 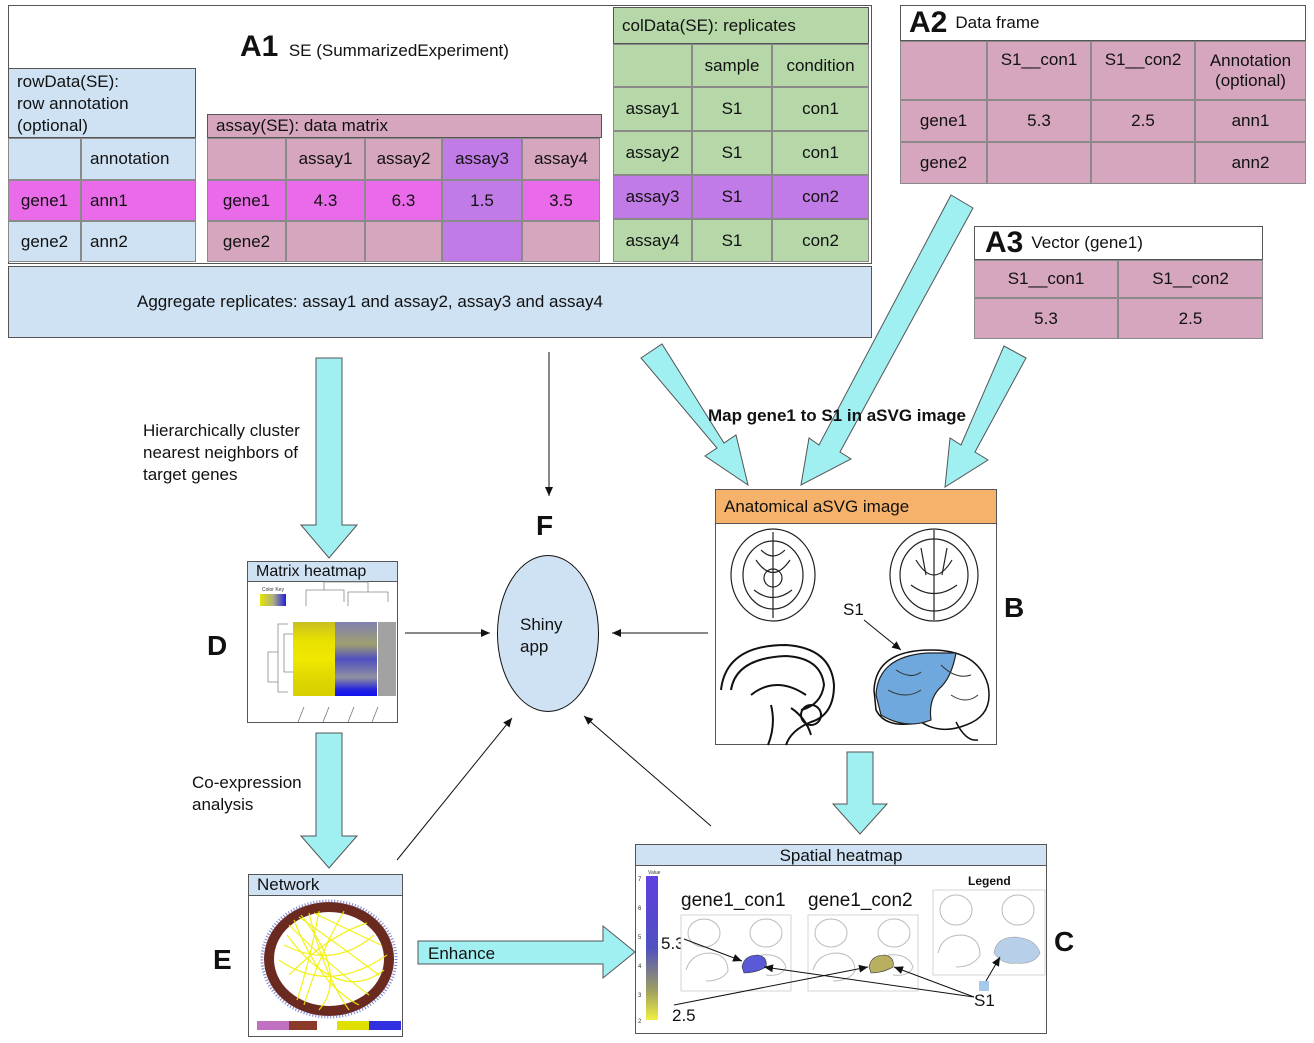 What do you see at coordinates (732, 65) in the screenshot?
I see `coldata-header-sample: sample` at bounding box center [732, 65].